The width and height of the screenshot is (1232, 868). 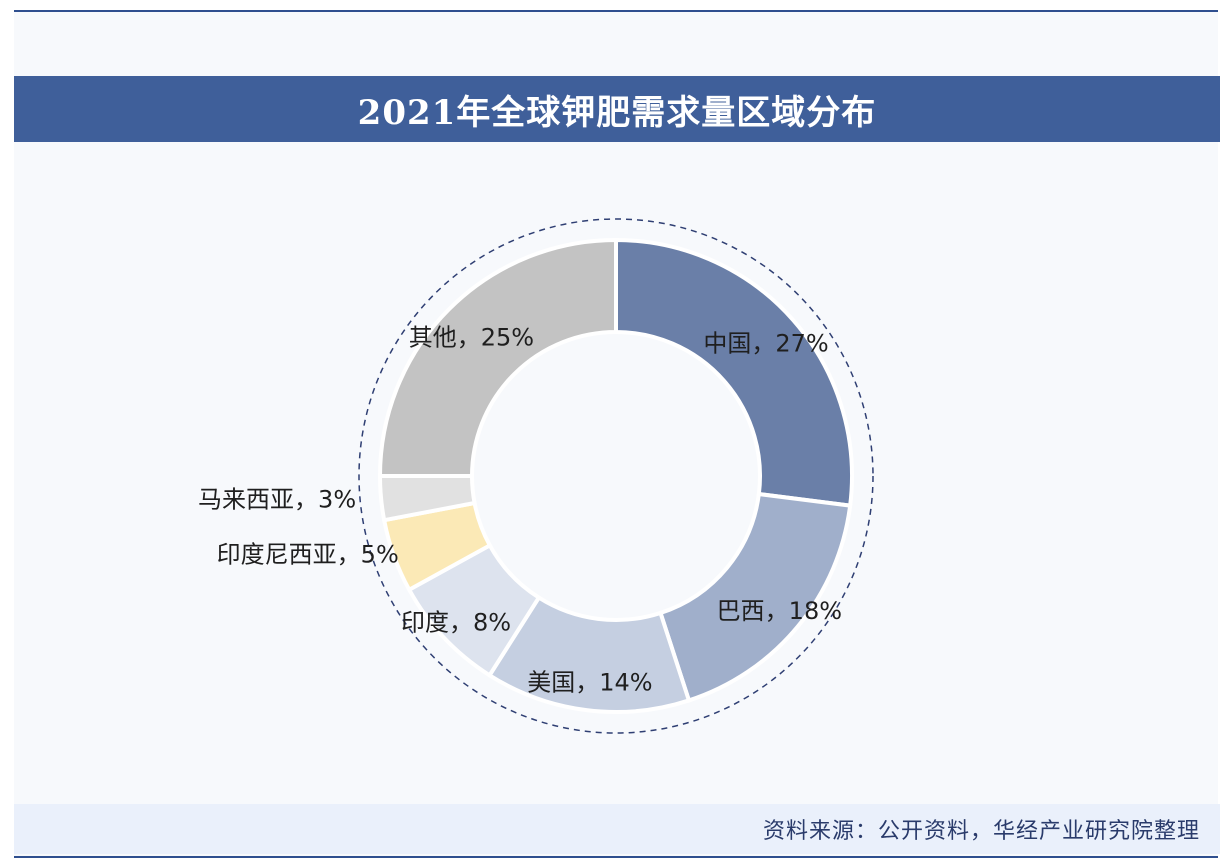 I want to click on title-bar: 2021年全球钾肥需求量区域分布, so click(x=617, y=109).